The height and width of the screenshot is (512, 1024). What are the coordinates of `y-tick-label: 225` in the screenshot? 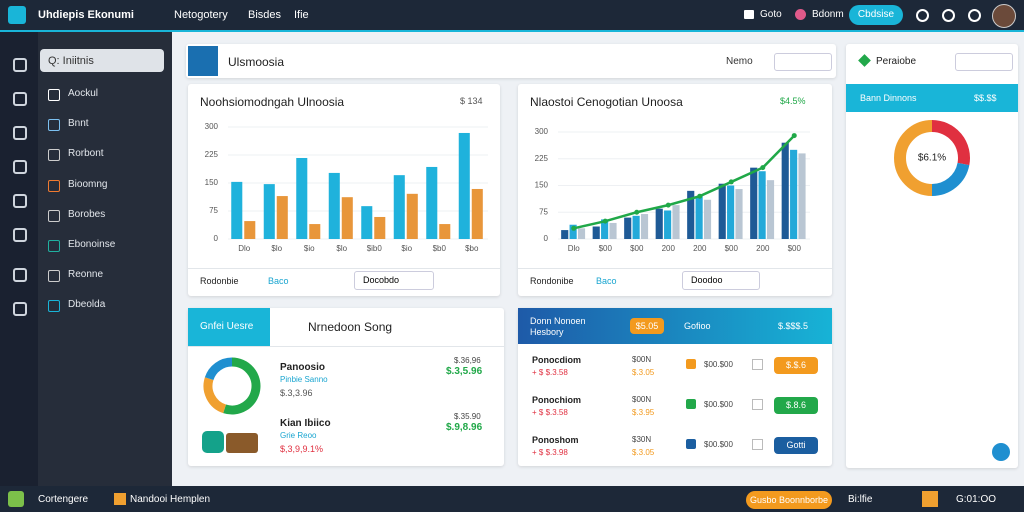 It's located at (542, 158).